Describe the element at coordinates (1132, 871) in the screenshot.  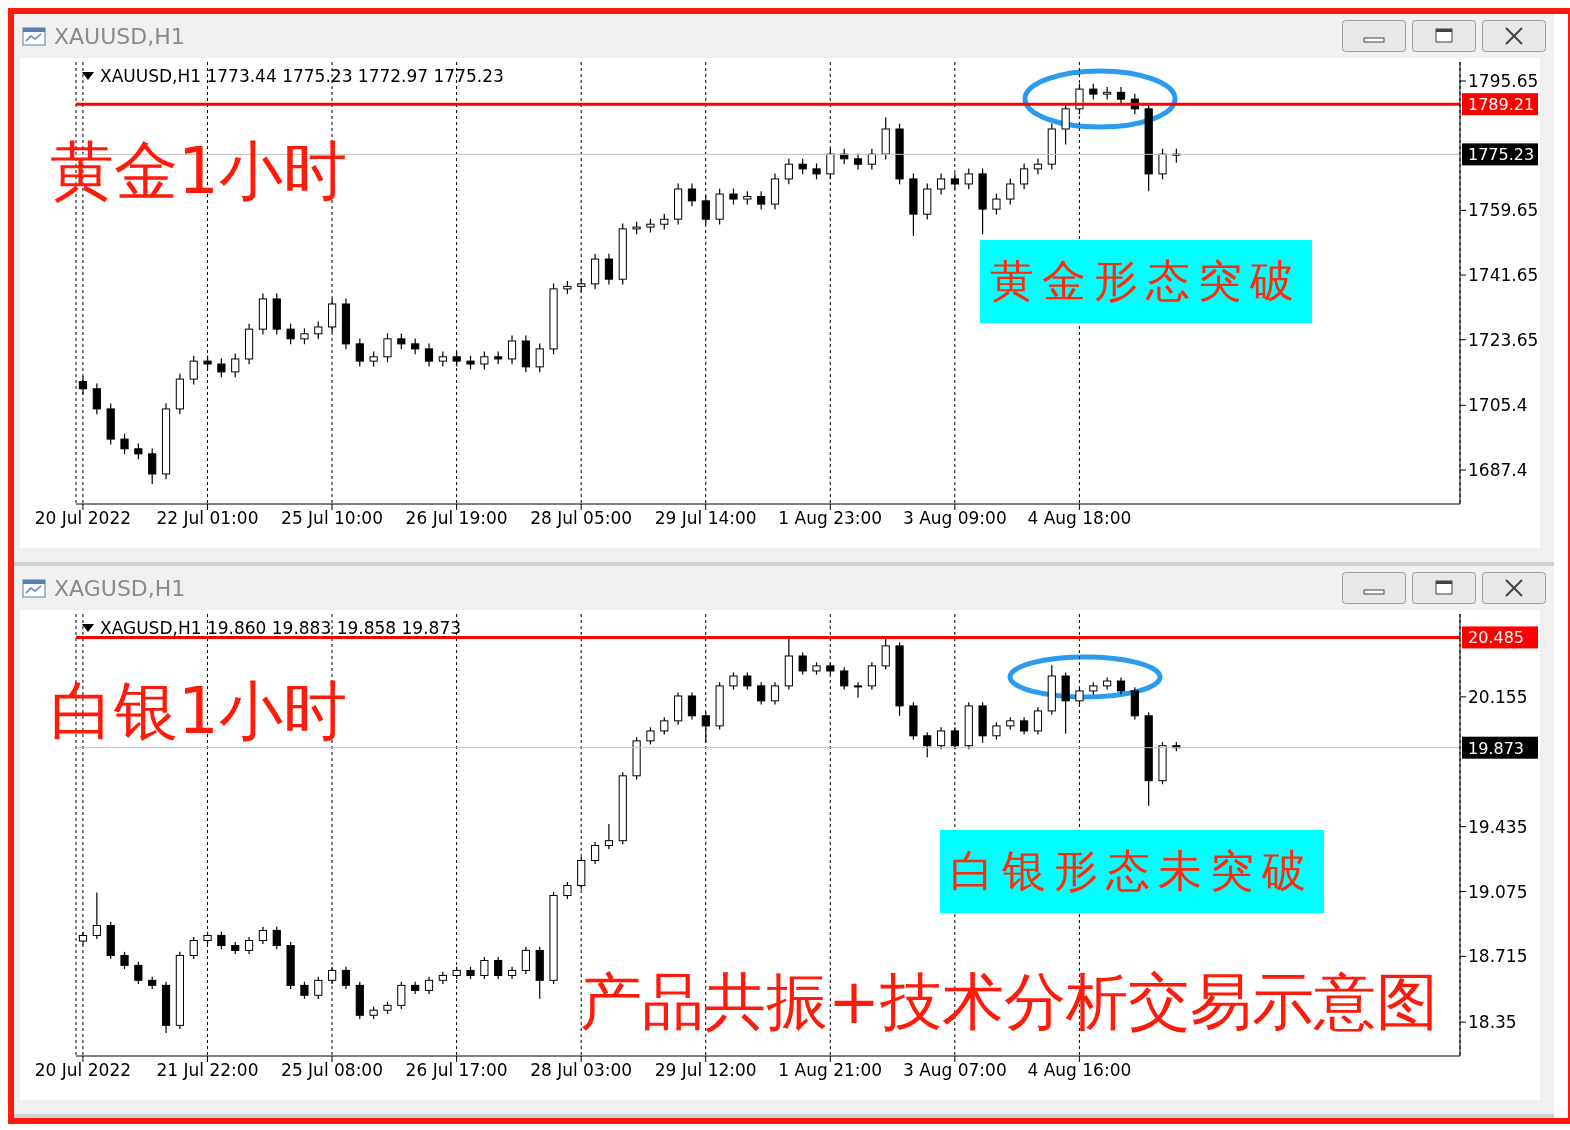
I see `annotation: 白银形态未突破` at that location.